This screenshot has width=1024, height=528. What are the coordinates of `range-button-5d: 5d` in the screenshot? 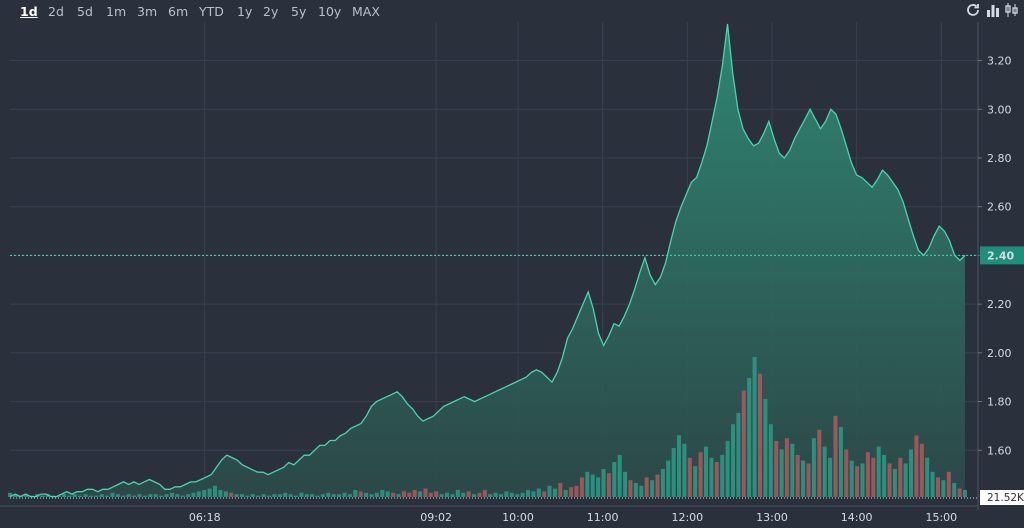 It's located at (85, 11).